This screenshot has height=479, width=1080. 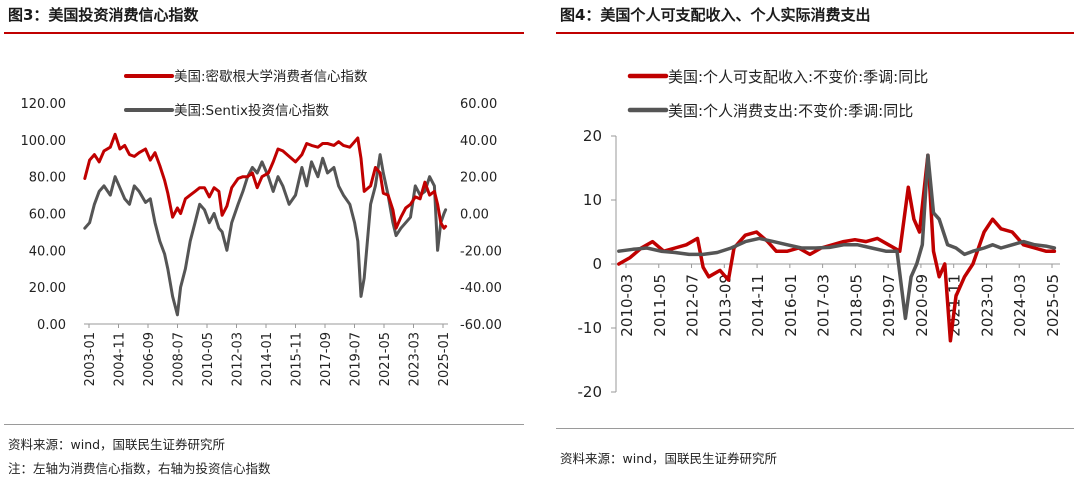 What do you see at coordinates (120, 359) in the screenshot?
I see `x-tick-label: 2004-11` at bounding box center [120, 359].